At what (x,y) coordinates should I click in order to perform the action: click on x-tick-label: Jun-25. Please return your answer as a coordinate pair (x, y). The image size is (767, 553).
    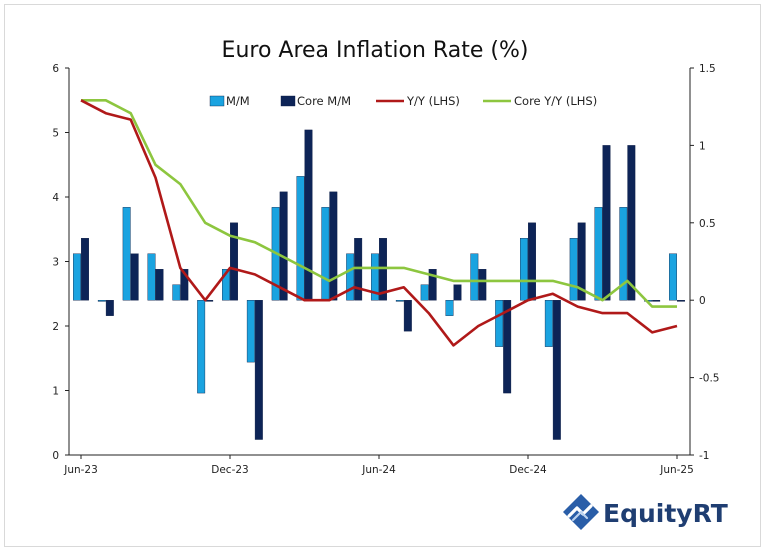
    Looking at the image, I should click on (676, 470).